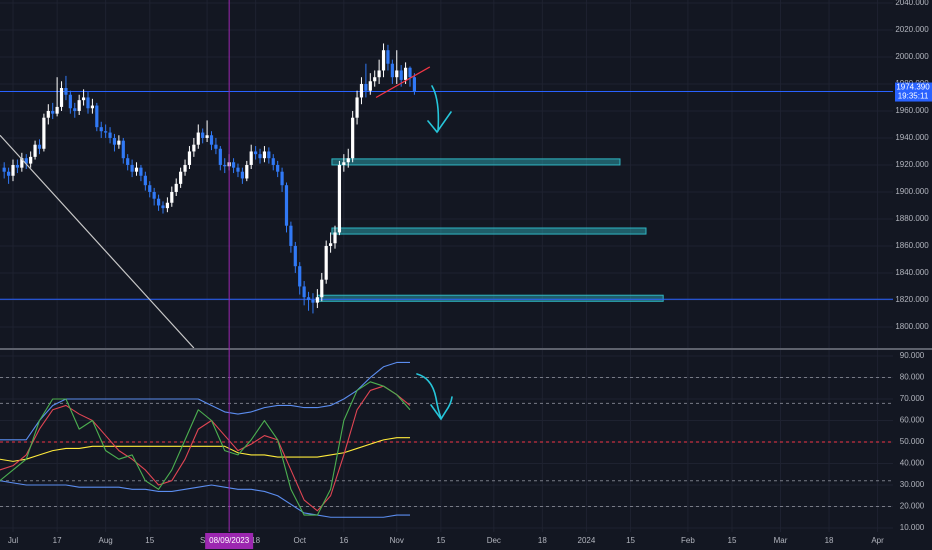 Image resolution: width=932 pixels, height=550 pixels. I want to click on y-tick-label: 80.000, so click(912, 377).